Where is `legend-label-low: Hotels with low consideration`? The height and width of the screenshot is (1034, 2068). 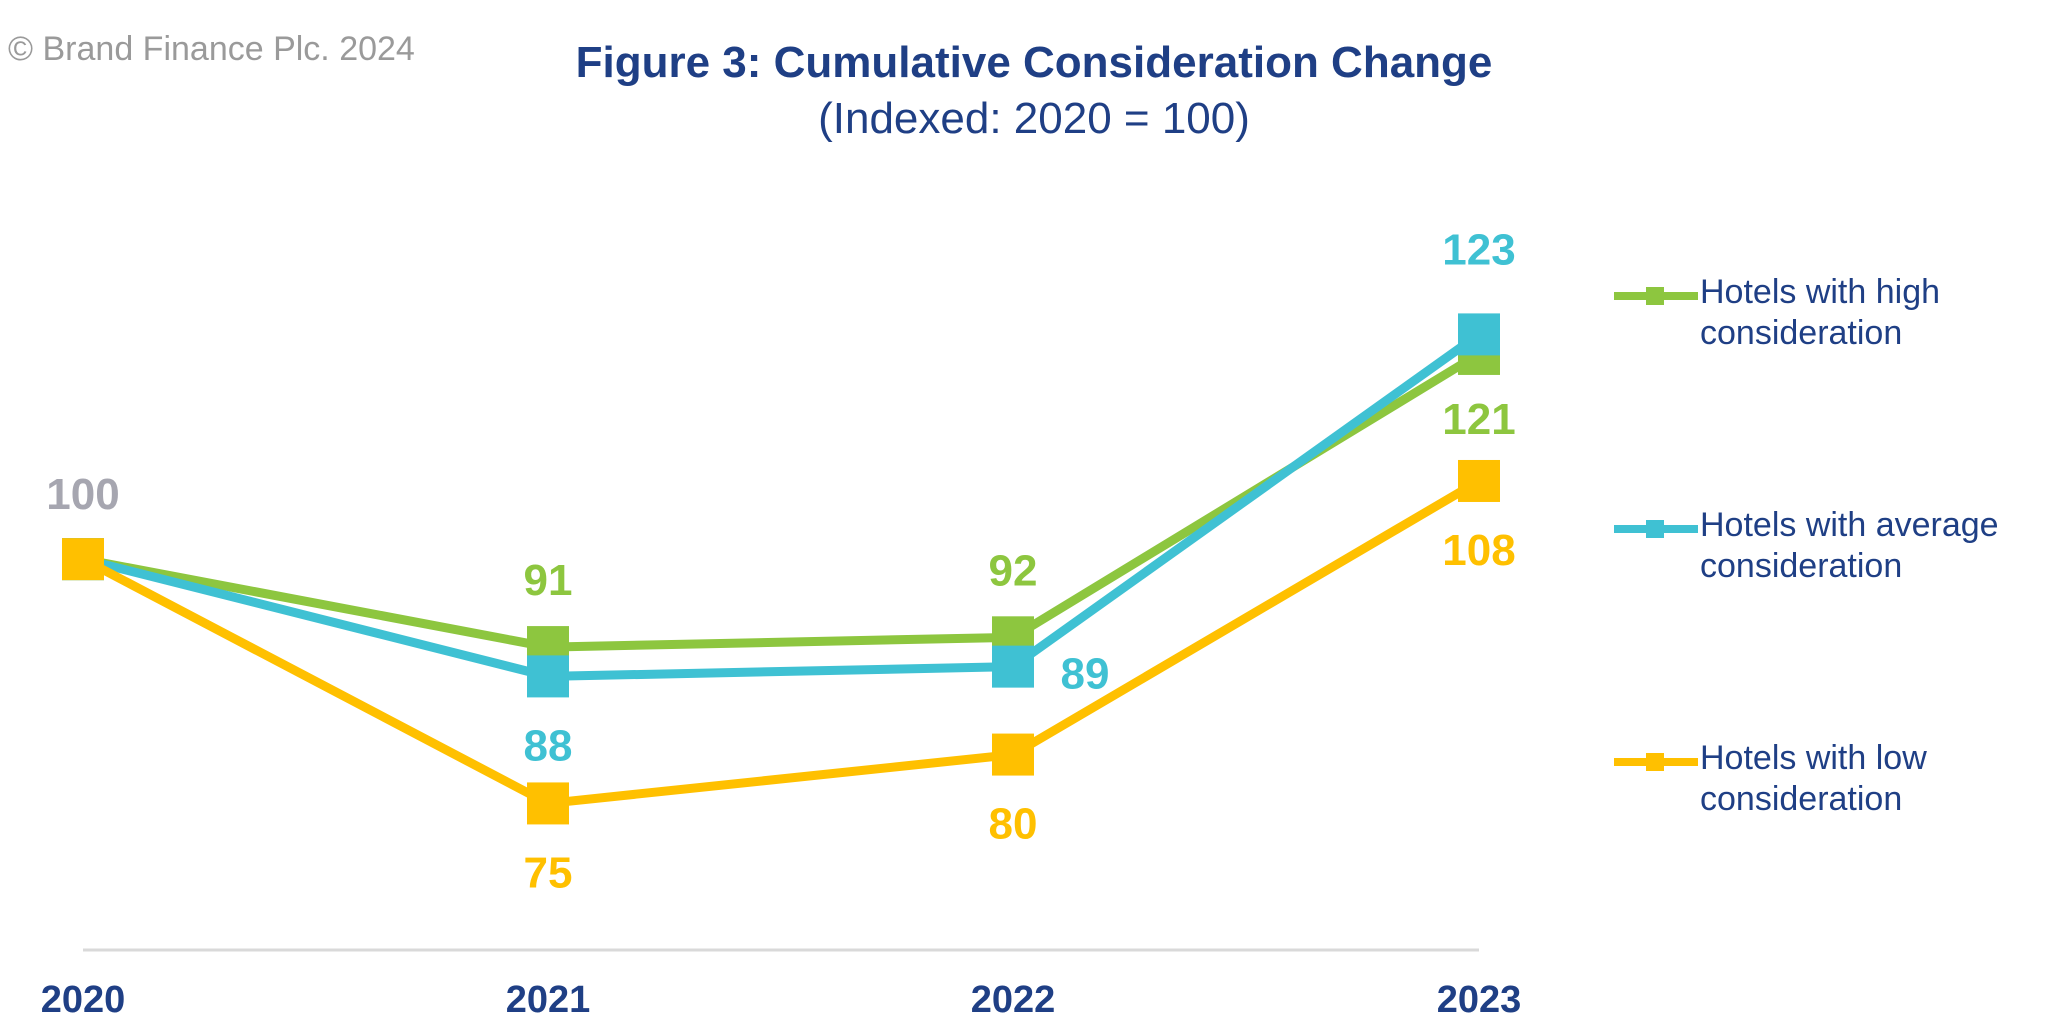 legend-label-low: Hotels with low consideration is located at coordinates (1813, 778).